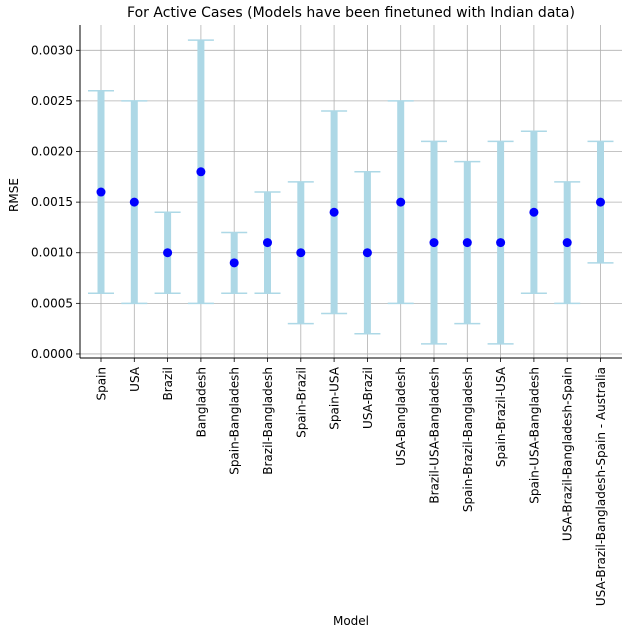 The image size is (622, 629). What do you see at coordinates (401, 416) in the screenshot?
I see `x-tick-label: USA-Bangladesh` at bounding box center [401, 416].